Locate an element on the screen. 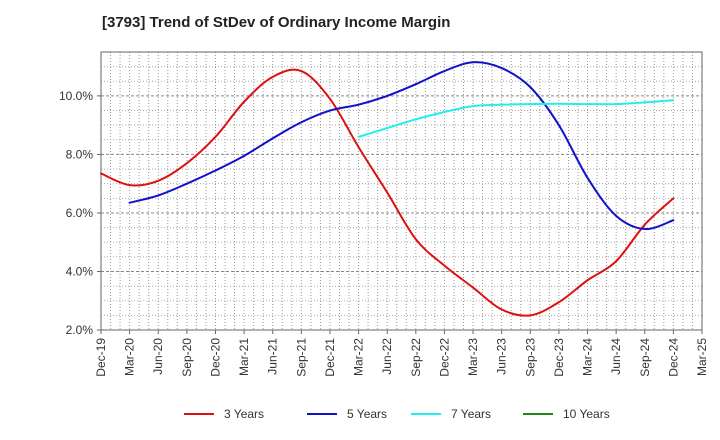 The width and height of the screenshot is (720, 440). legend-label-3-years: 3 Years is located at coordinates (244, 414).